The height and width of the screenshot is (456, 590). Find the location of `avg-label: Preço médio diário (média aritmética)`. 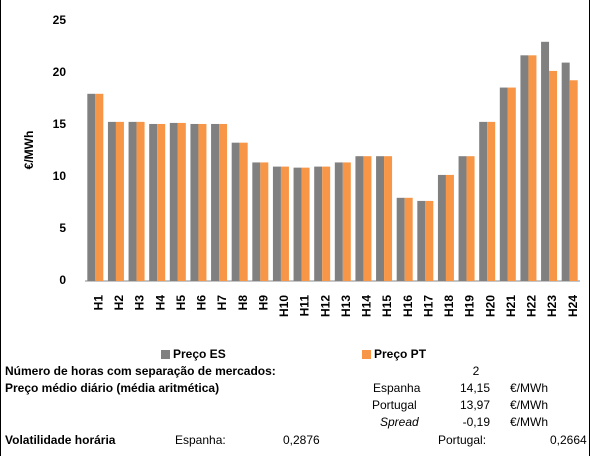

avg-label: Preço médio diário (média aritmética) is located at coordinates (112, 388).